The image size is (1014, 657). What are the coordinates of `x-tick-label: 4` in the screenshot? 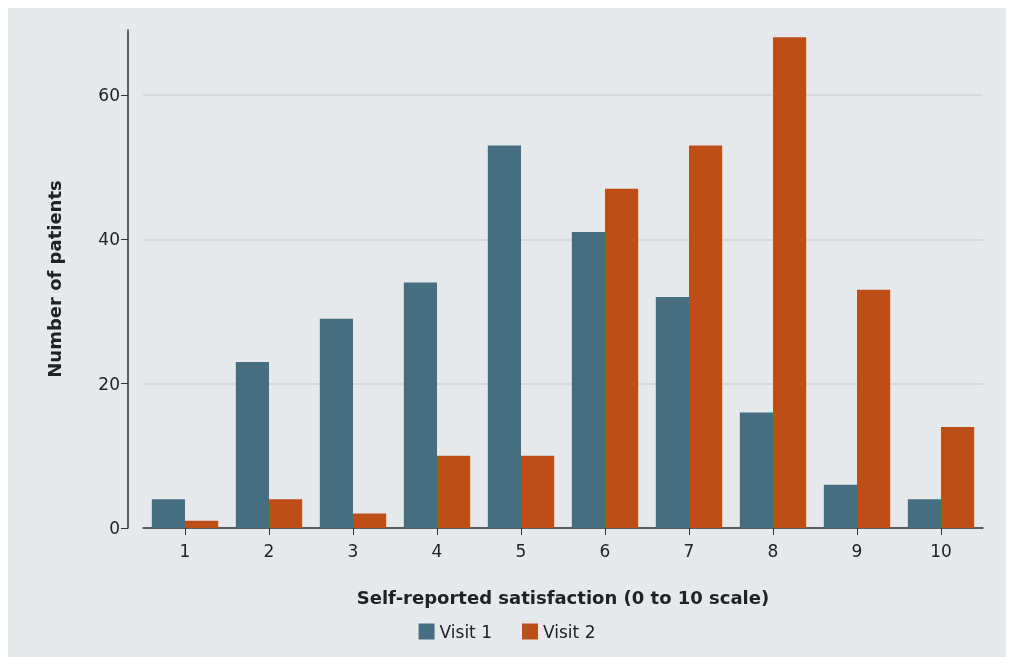 It's located at (437, 550).